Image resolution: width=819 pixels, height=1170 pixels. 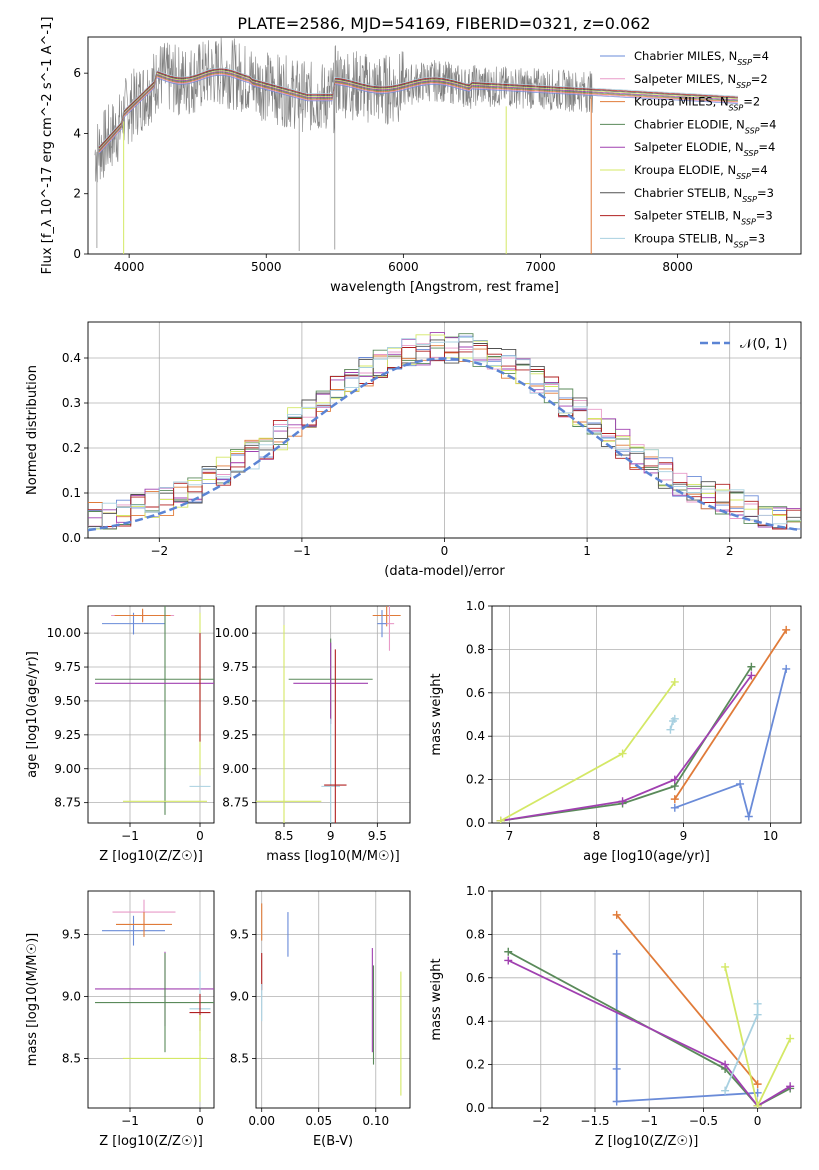 I want to click on x-axis-label: E(B-V), so click(x=333, y=1141).